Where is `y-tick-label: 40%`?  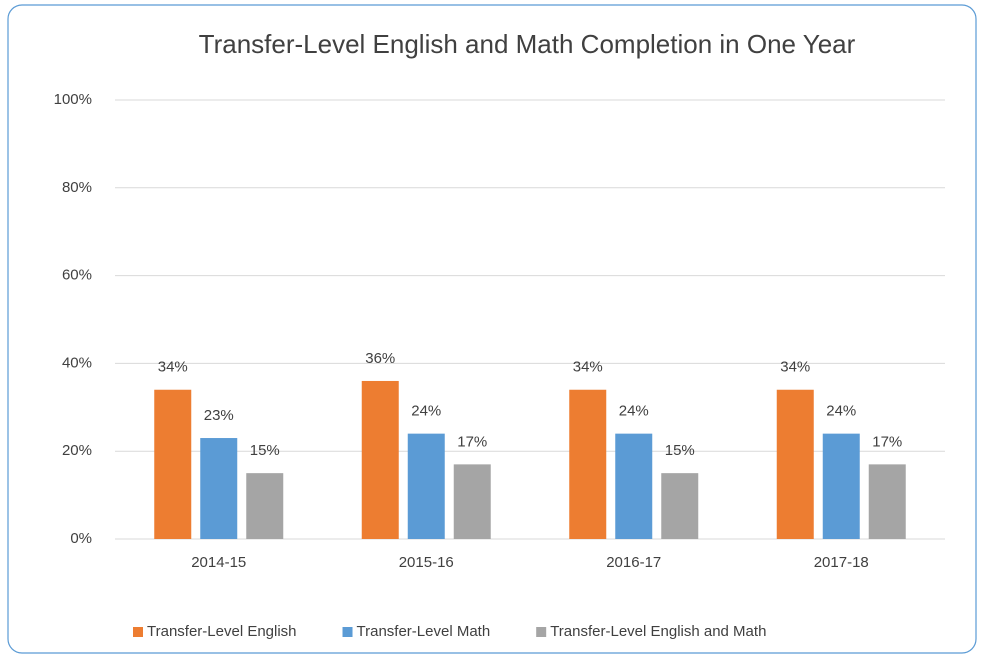 y-tick-label: 40% is located at coordinates (77, 362).